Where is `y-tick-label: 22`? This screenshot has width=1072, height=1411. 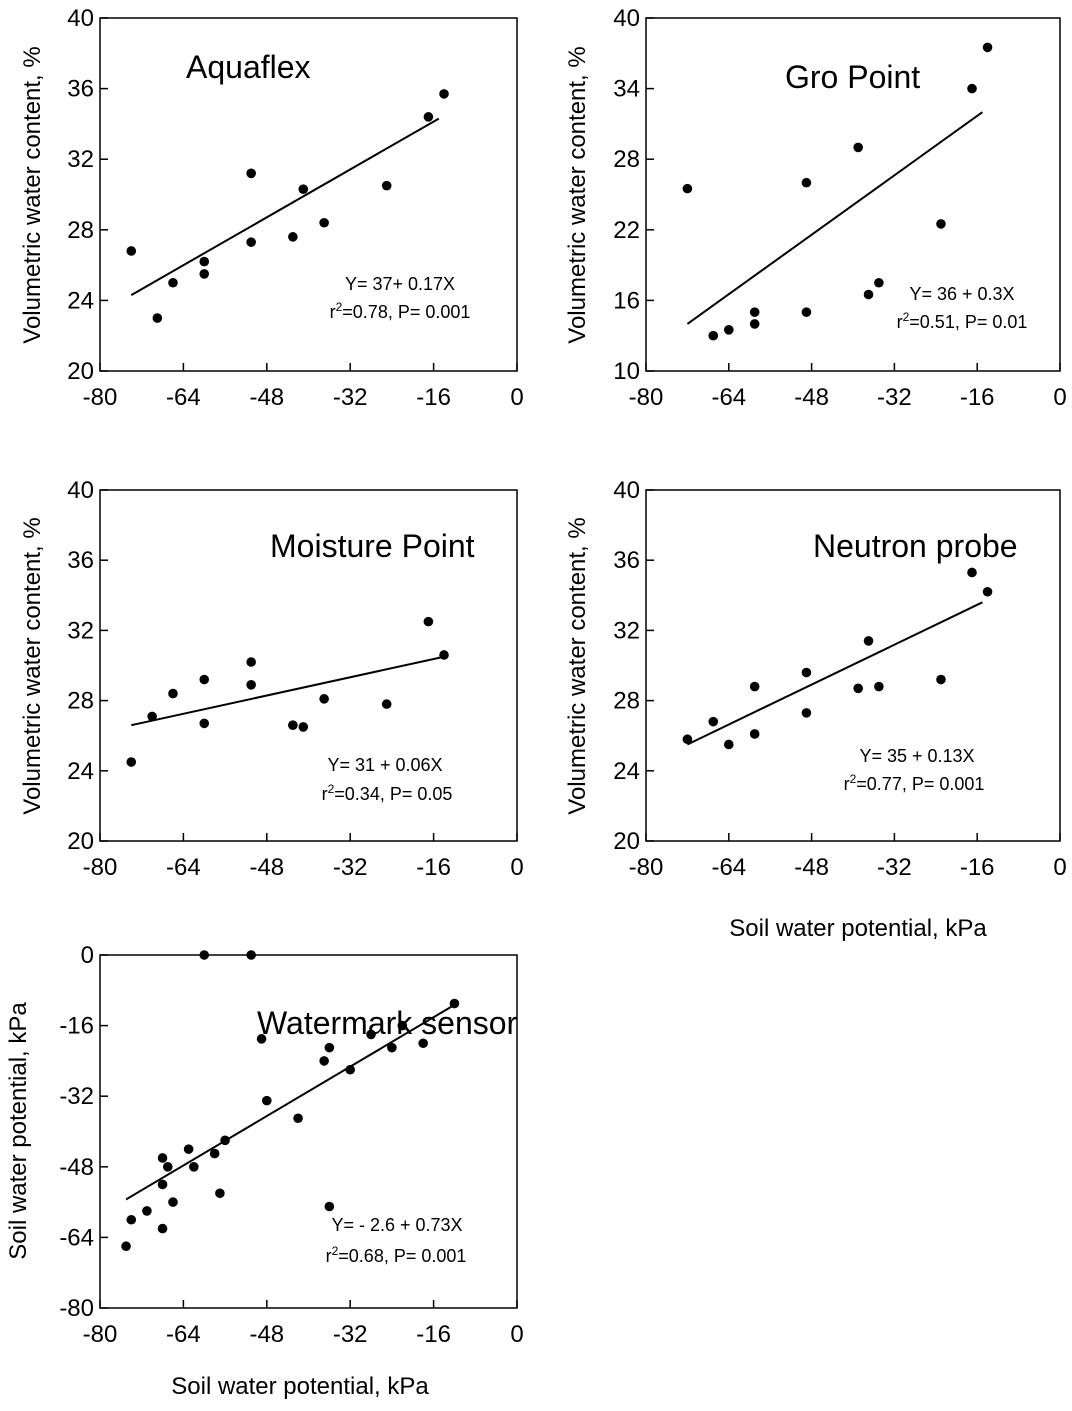 y-tick-label: 22 is located at coordinates (626, 230).